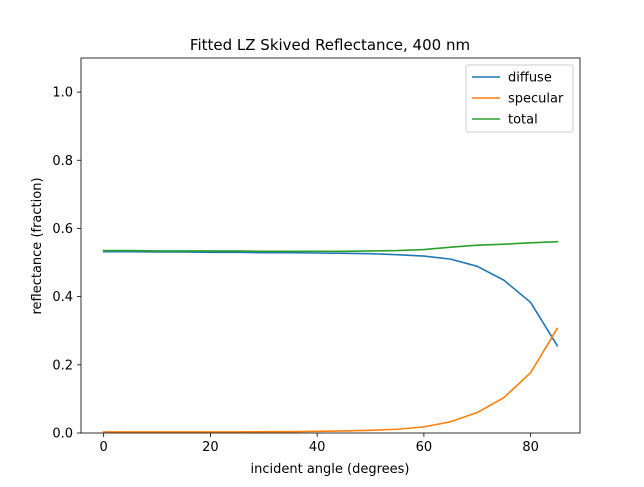 This screenshot has width=644, height=487. I want to click on x-tick-label: 80, so click(530, 447).